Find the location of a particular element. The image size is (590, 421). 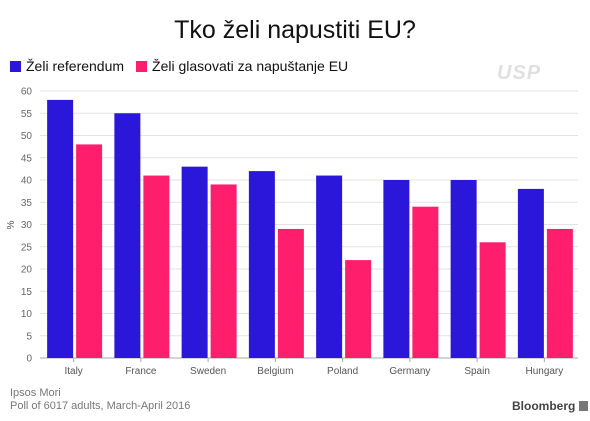

brand-text: Bloomberg is located at coordinates (544, 406).